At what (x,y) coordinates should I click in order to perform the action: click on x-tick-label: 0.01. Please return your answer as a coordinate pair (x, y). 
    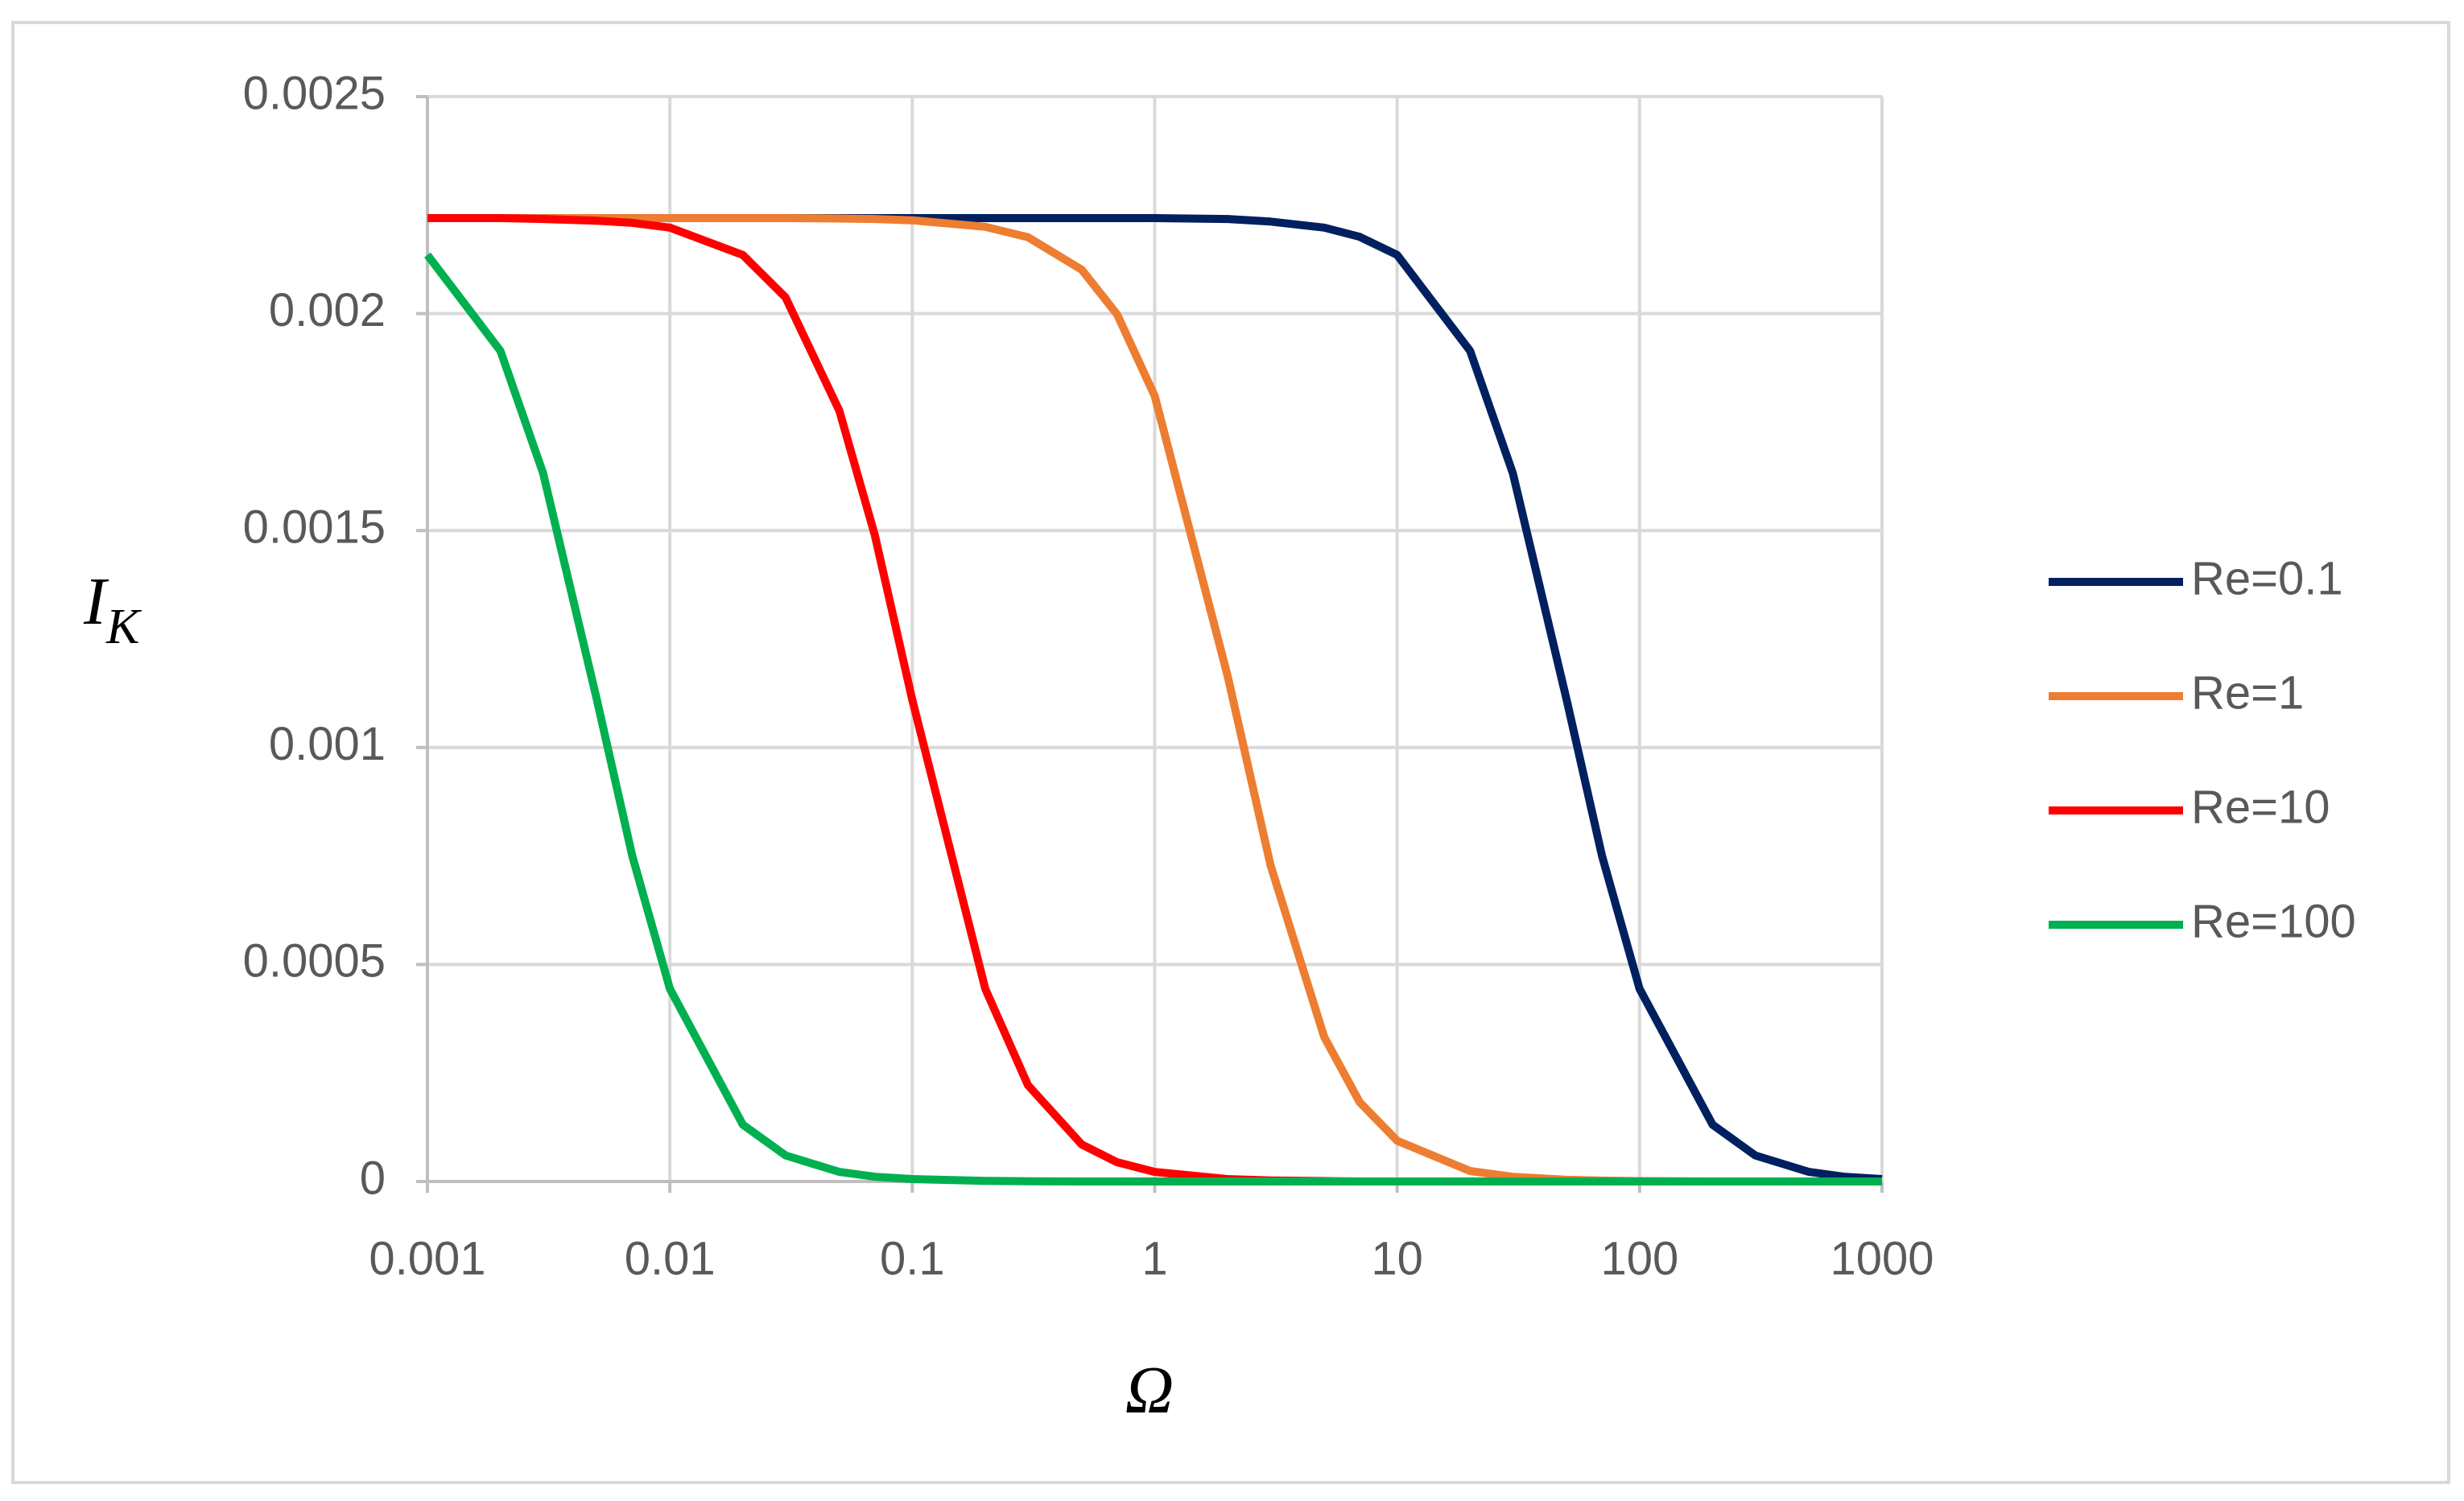
    Looking at the image, I should click on (671, 1258).